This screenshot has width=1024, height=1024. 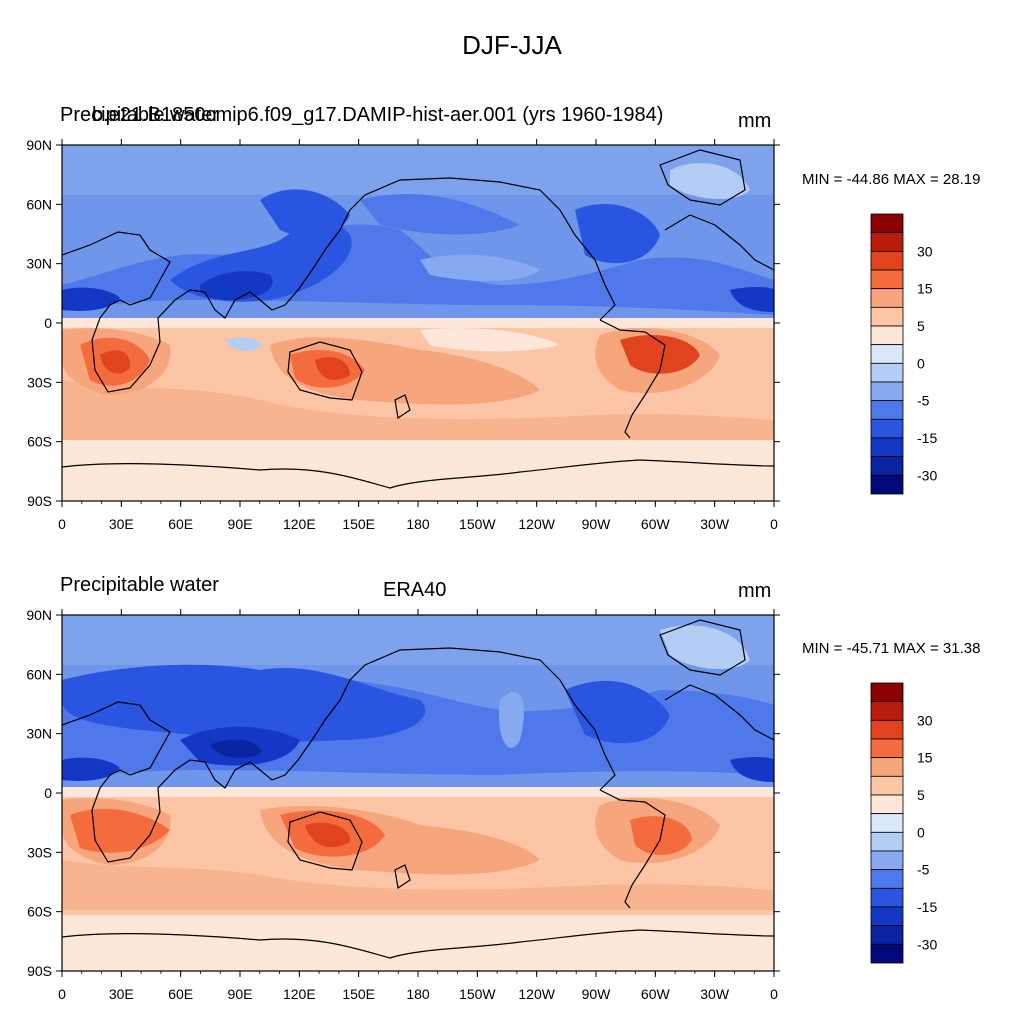 What do you see at coordinates (139, 115) in the screenshot?
I see `panel-1-left-label: Precipitable water` at bounding box center [139, 115].